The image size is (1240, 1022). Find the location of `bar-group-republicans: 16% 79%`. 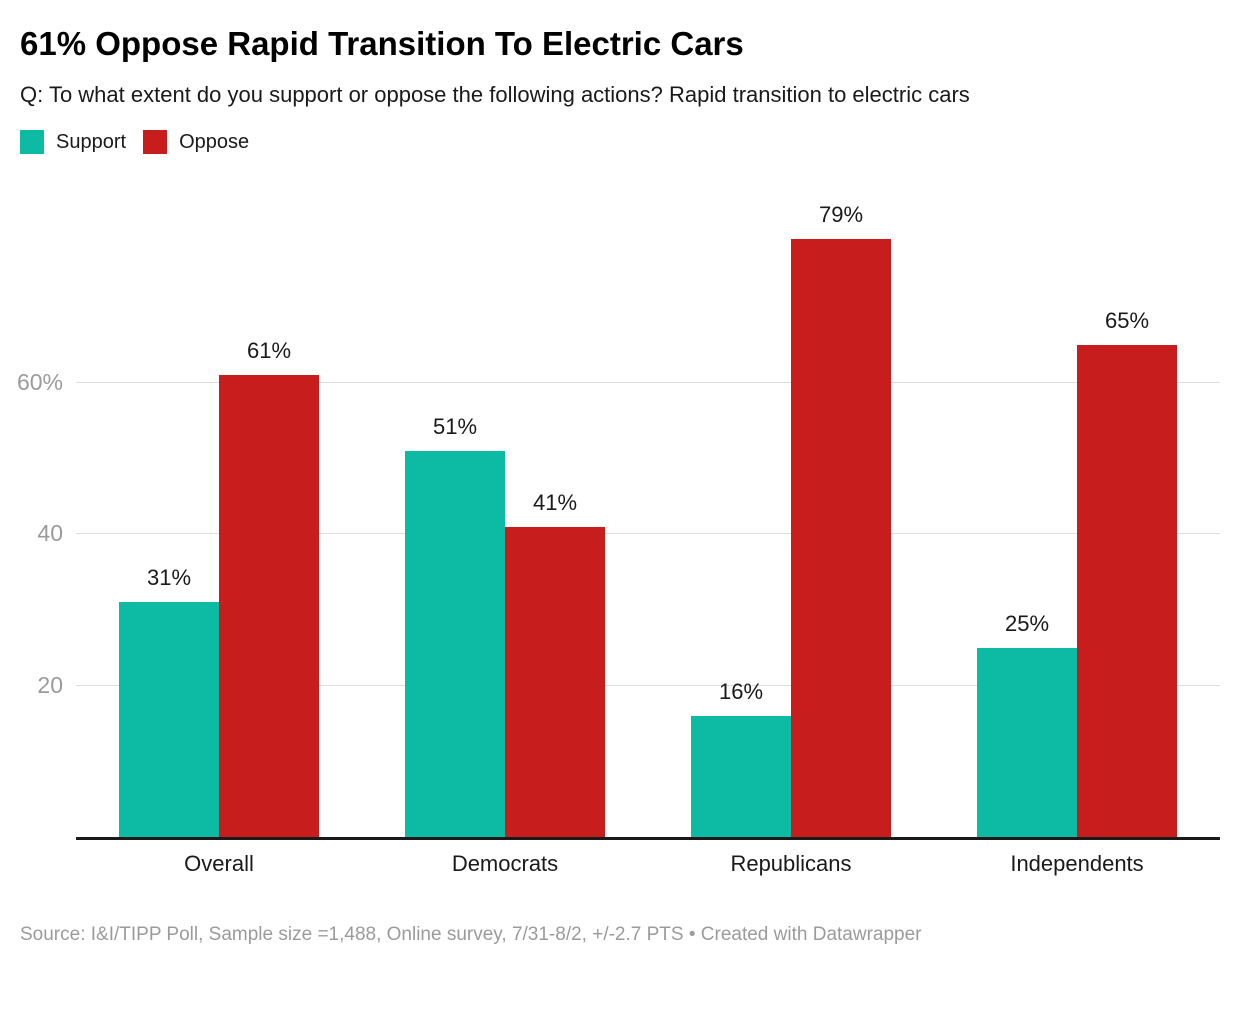

bar-group-republicans: 16% 79% is located at coordinates (791, 508).